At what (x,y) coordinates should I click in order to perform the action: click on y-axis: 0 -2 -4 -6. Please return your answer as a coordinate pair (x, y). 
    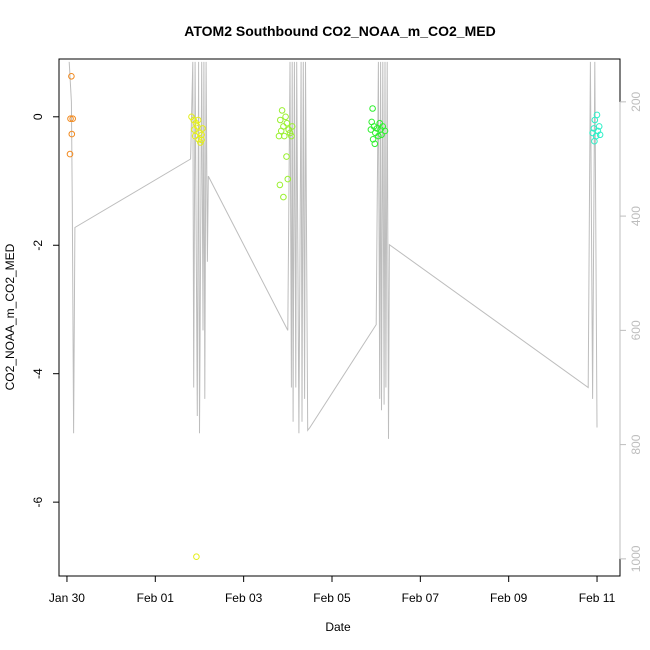
    Looking at the image, I should click on (45, 310).